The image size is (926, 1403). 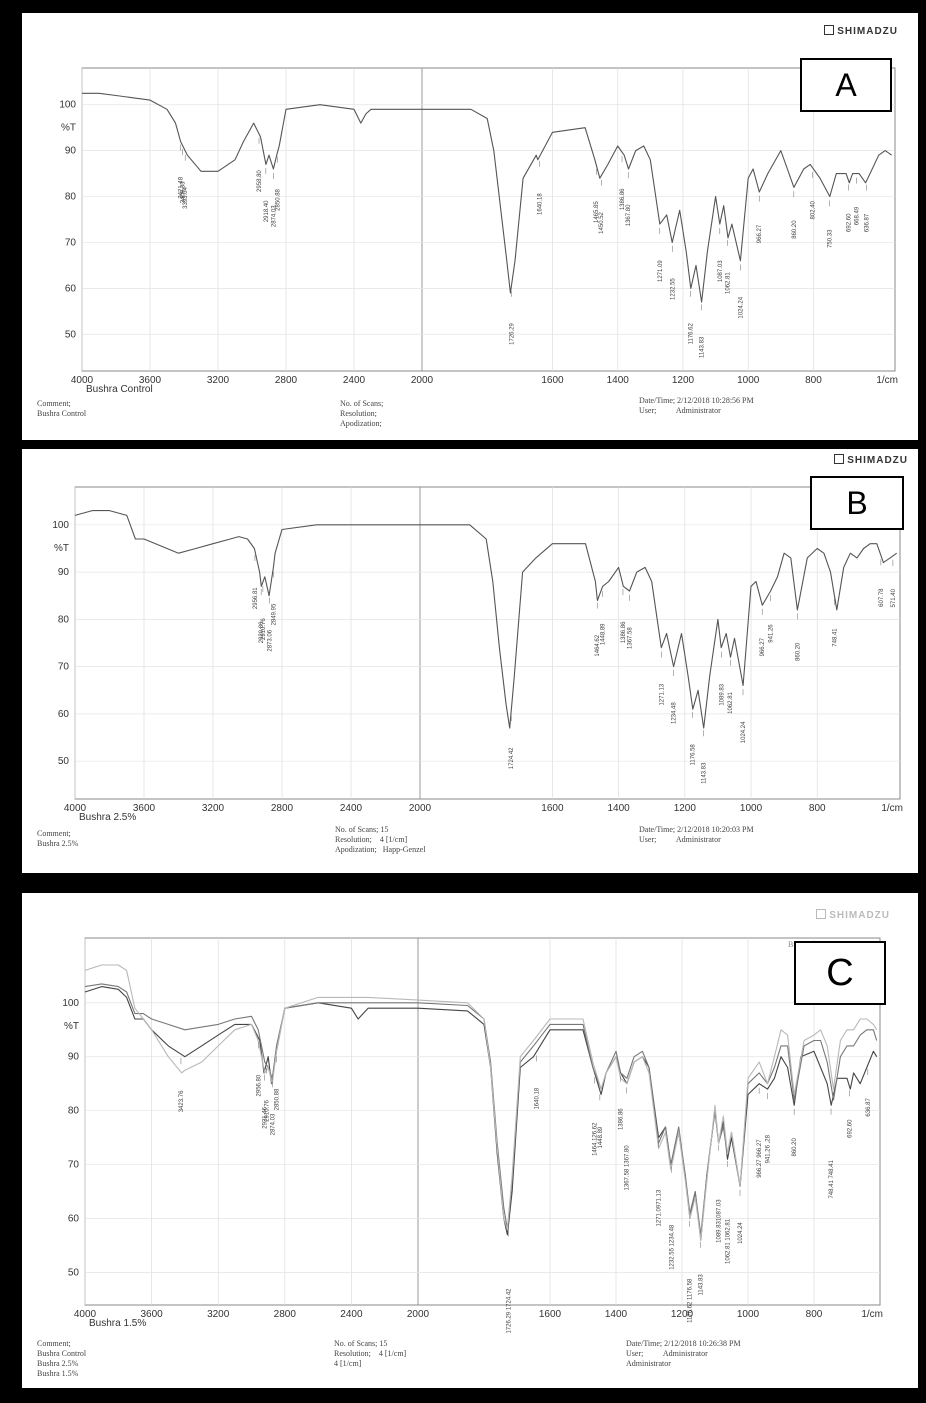 I want to click on peak-label: 1087.03, so click(x=721, y=271).